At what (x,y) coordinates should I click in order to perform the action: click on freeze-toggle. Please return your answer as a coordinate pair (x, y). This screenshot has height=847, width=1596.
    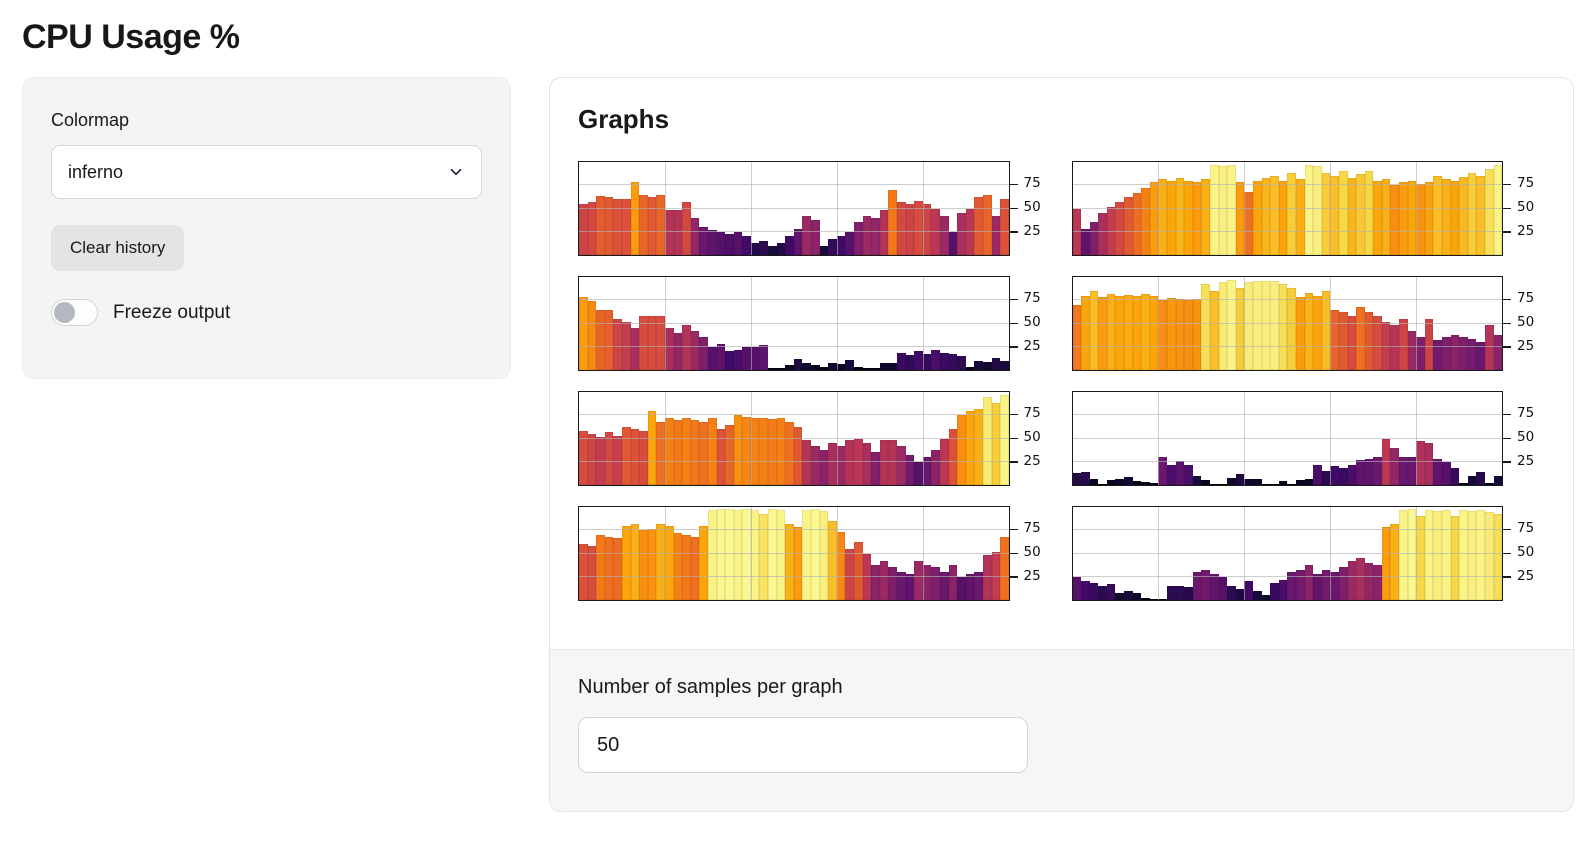
    Looking at the image, I should click on (74, 312).